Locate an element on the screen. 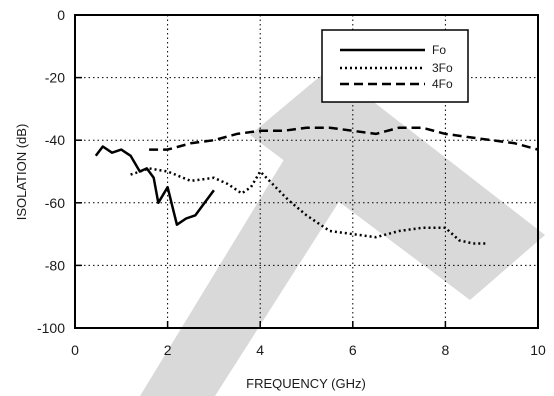  legend-label-3fo: 3Fo is located at coordinates (442, 68).